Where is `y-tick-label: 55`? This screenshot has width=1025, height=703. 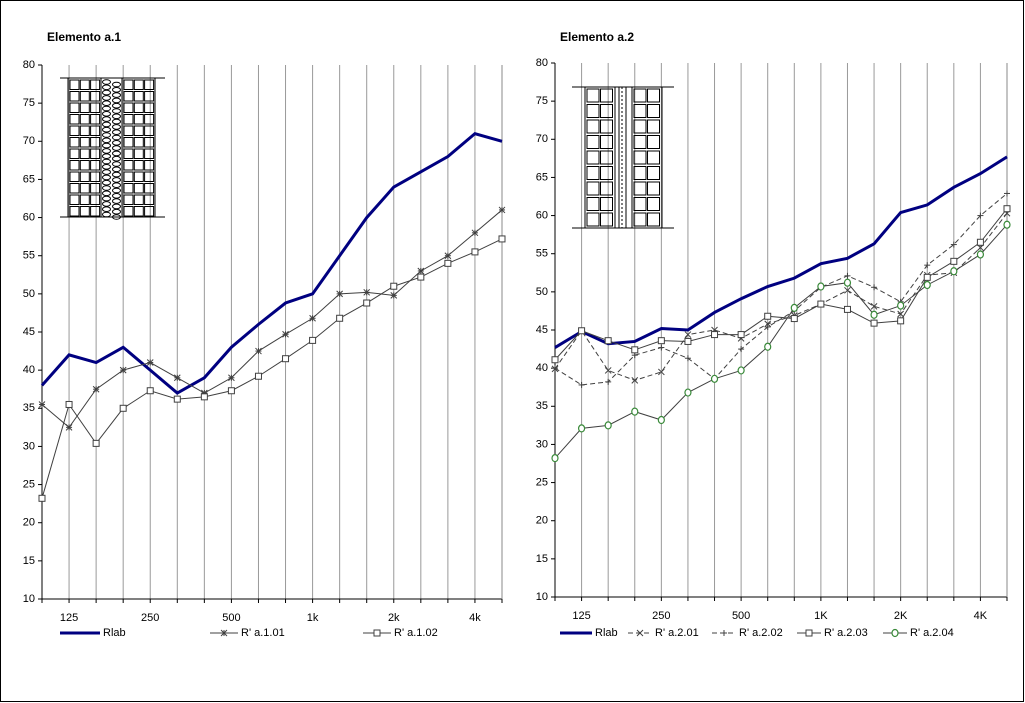 y-tick-label: 55 is located at coordinates (542, 254).